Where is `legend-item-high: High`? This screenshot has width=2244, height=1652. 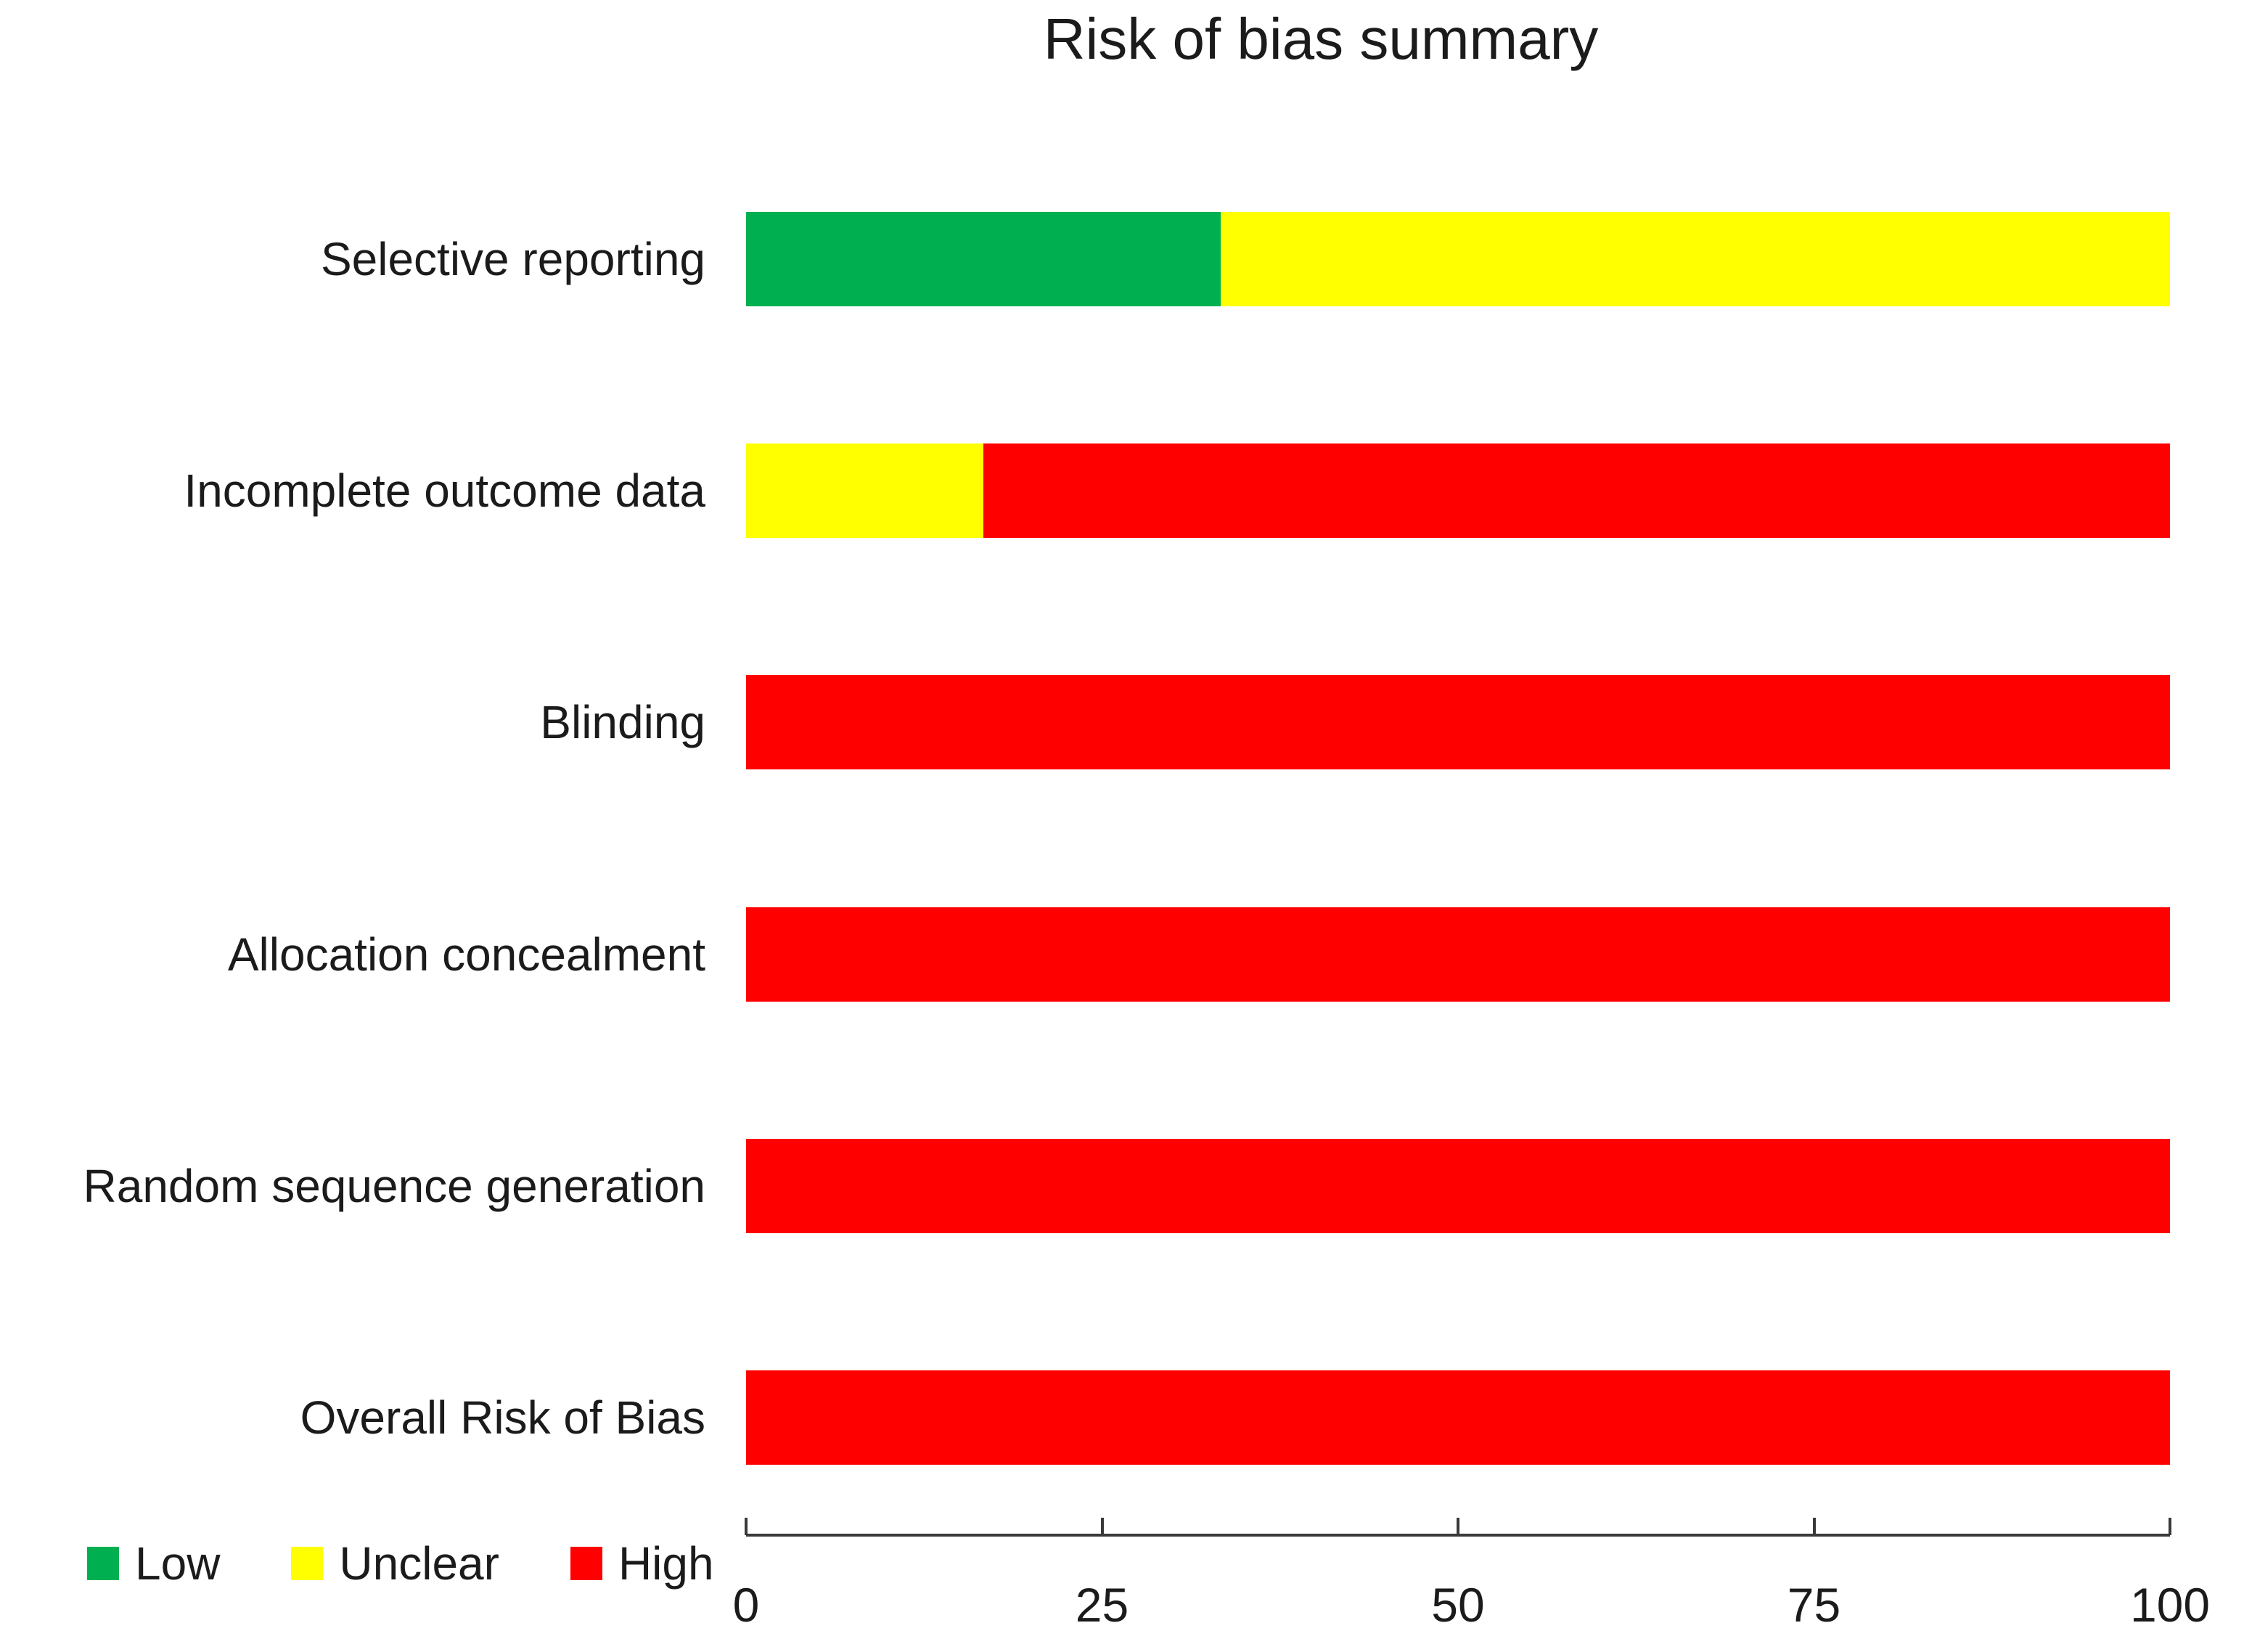 legend-item-high: High is located at coordinates (642, 1563).